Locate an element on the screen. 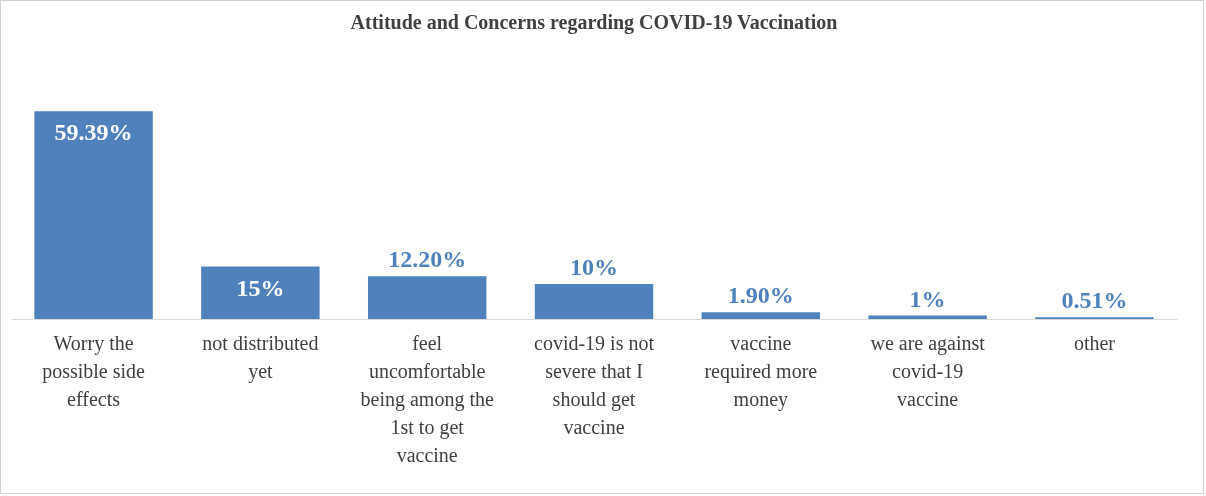  x-tick-label: feel uncomfortable being among the 1st to get vaccine is located at coordinates (427, 398).